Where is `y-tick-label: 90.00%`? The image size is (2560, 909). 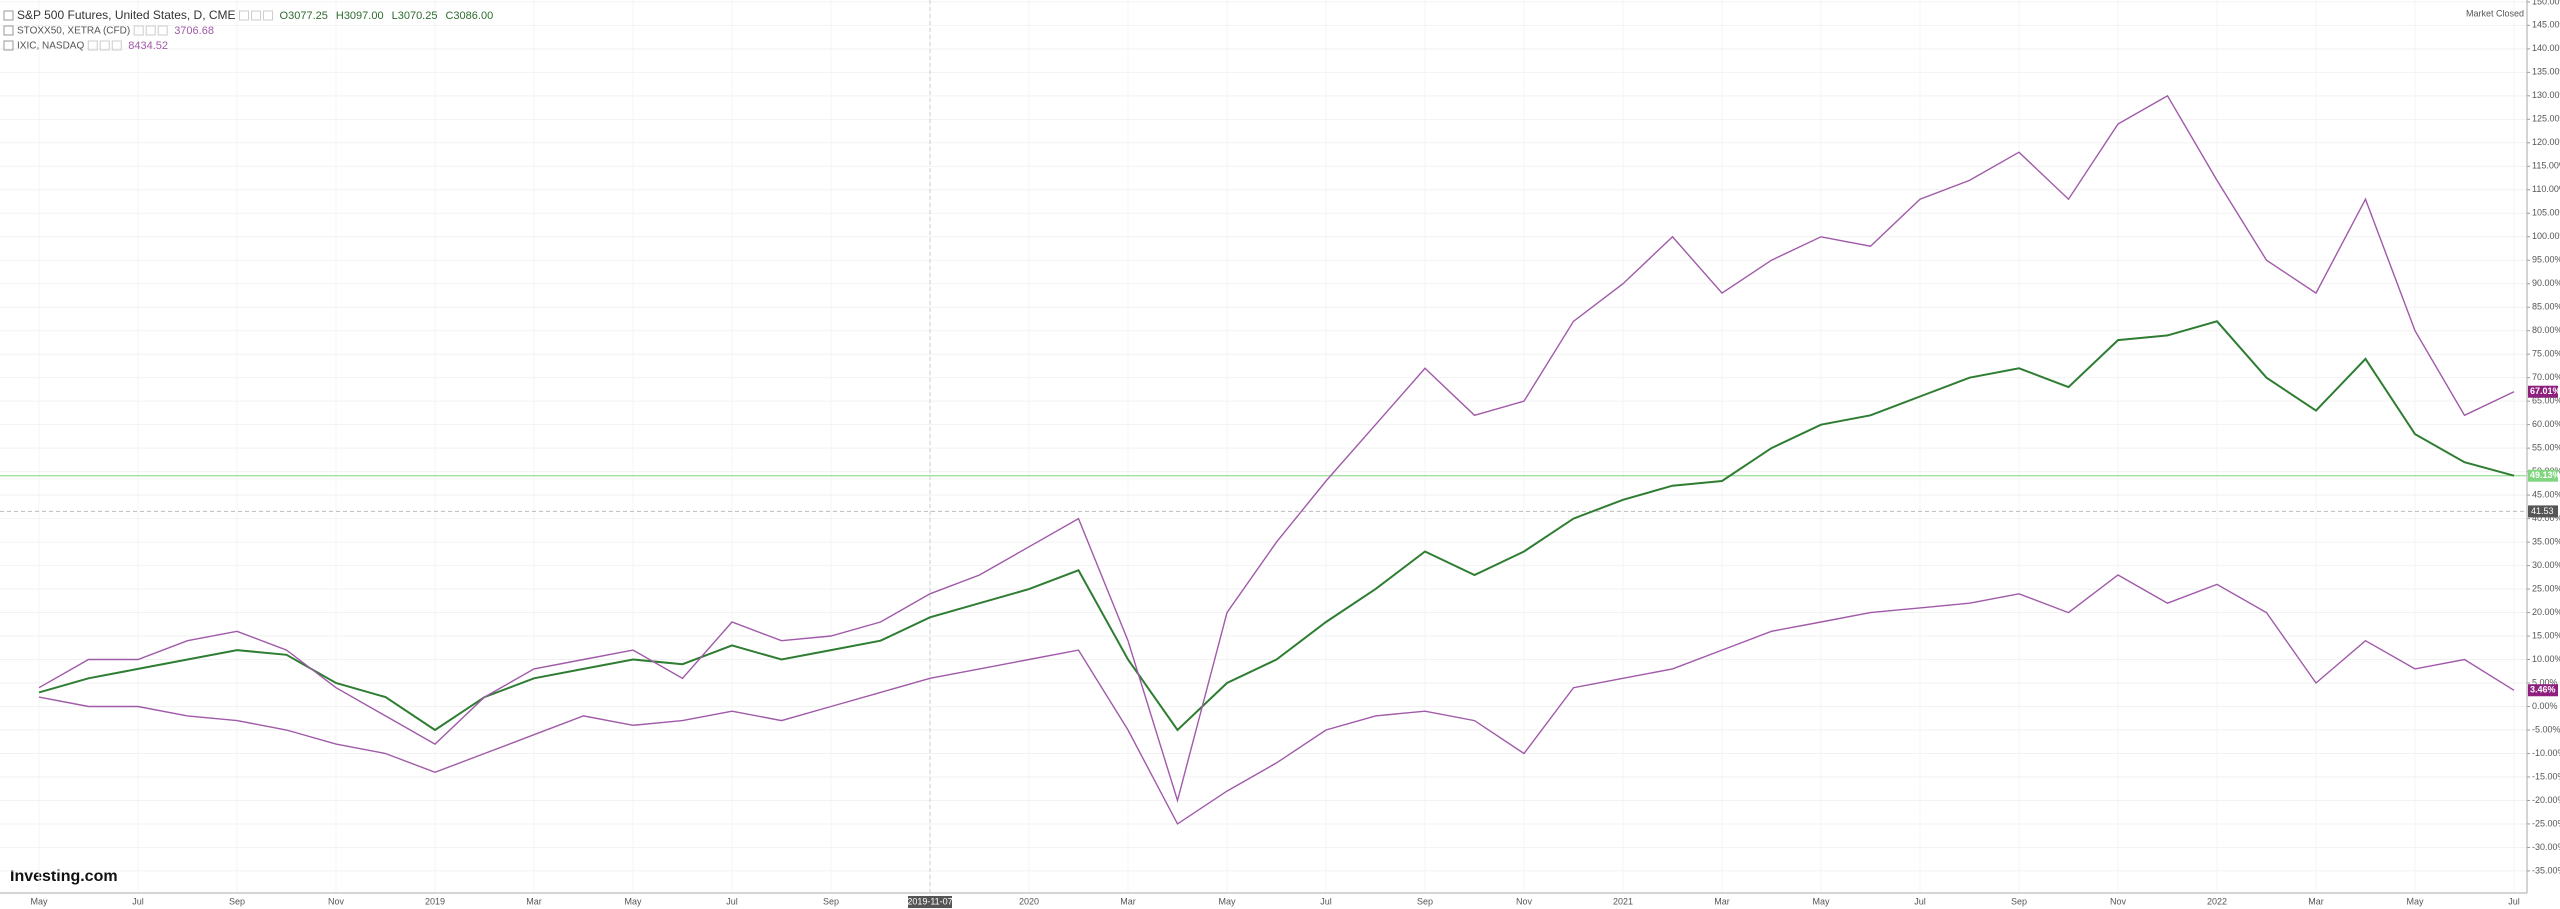 y-tick-label: 90.00% is located at coordinates (2546, 283).